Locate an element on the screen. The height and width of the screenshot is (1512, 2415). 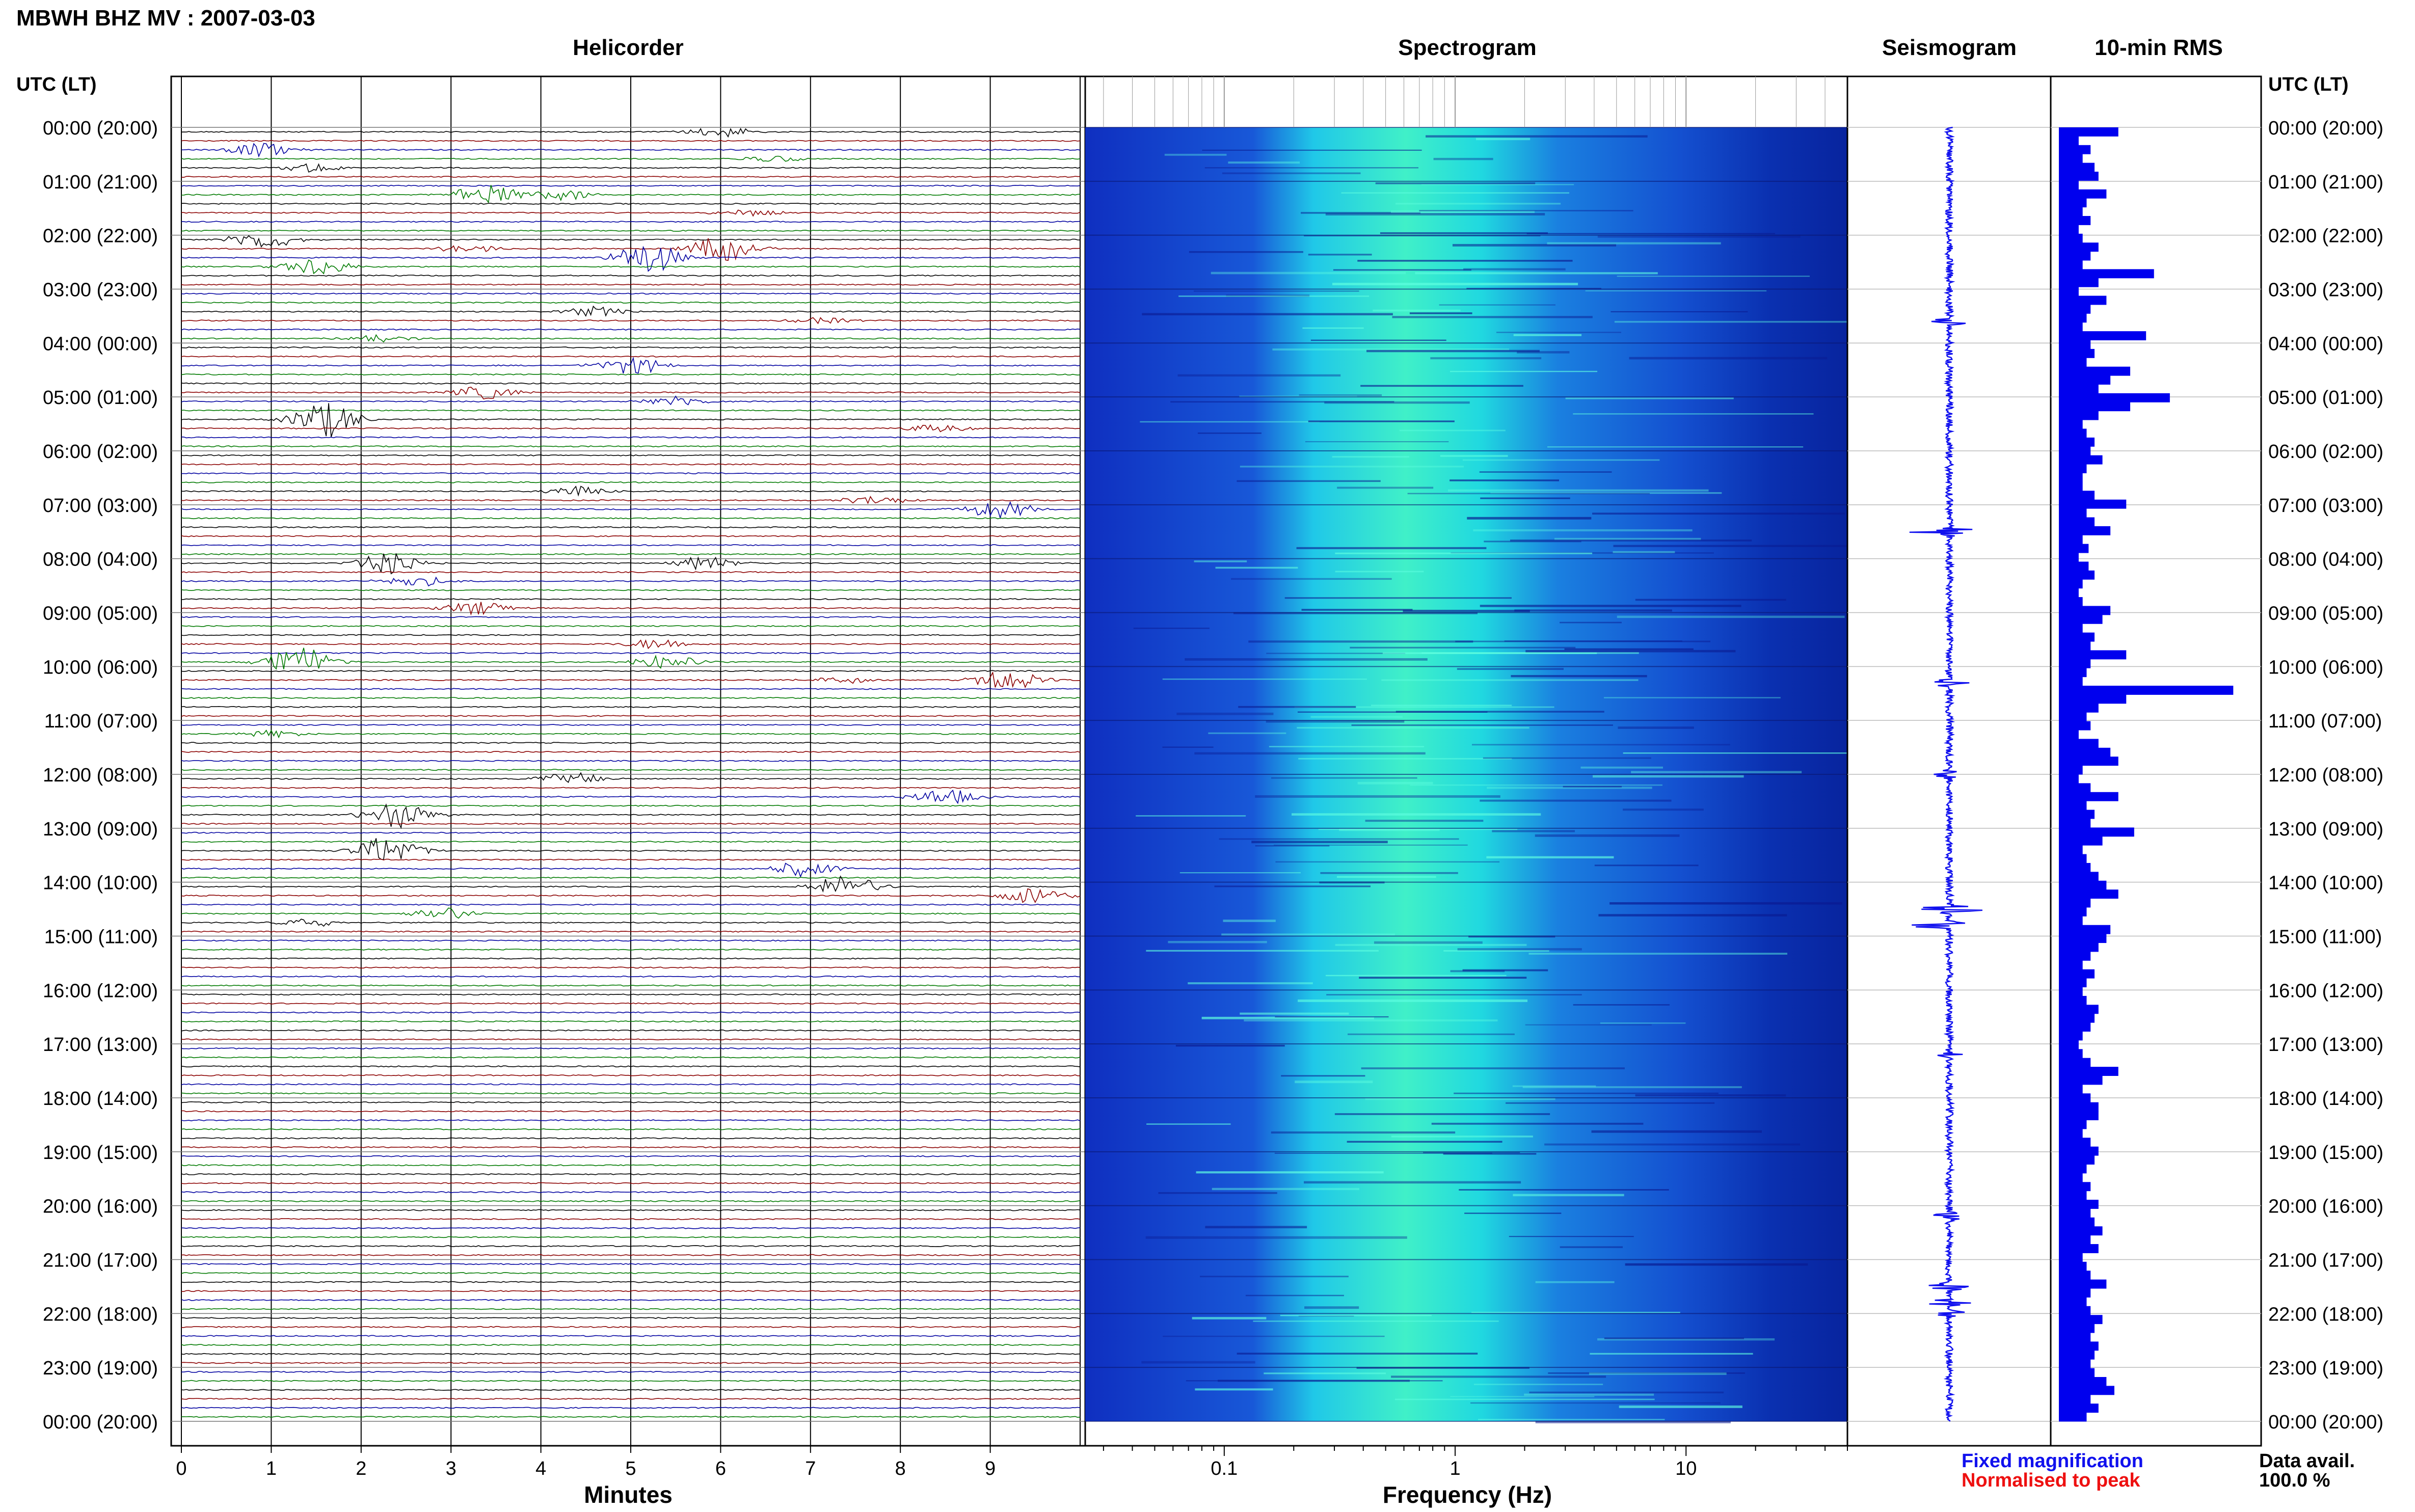
time-label-right: 21:00 (17:00) is located at coordinates (2326, 1261).